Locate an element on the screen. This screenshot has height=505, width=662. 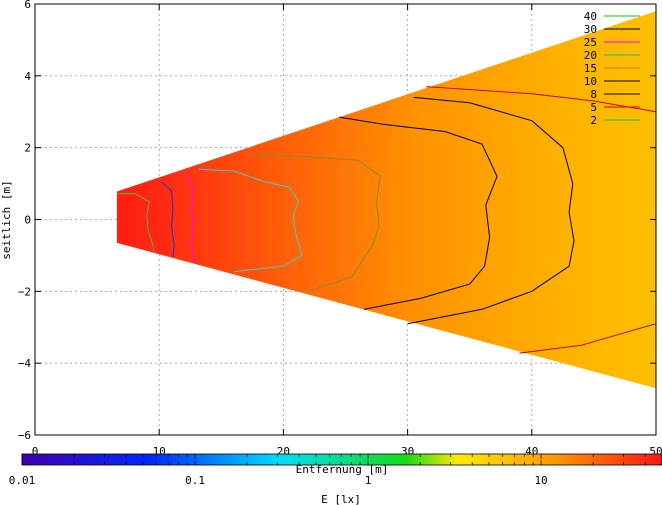
legend-label: 25 is located at coordinates (590, 42).